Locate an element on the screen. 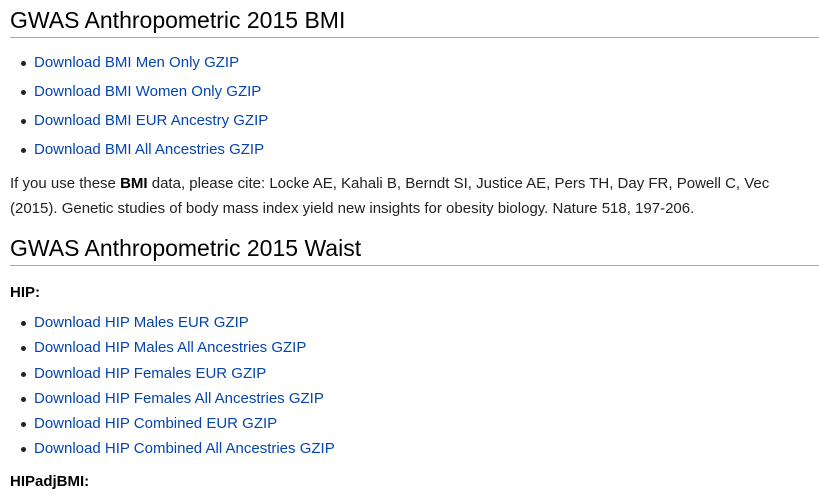  download-bmi-women-link: Download BMI Women Only GZIP is located at coordinates (148, 91).